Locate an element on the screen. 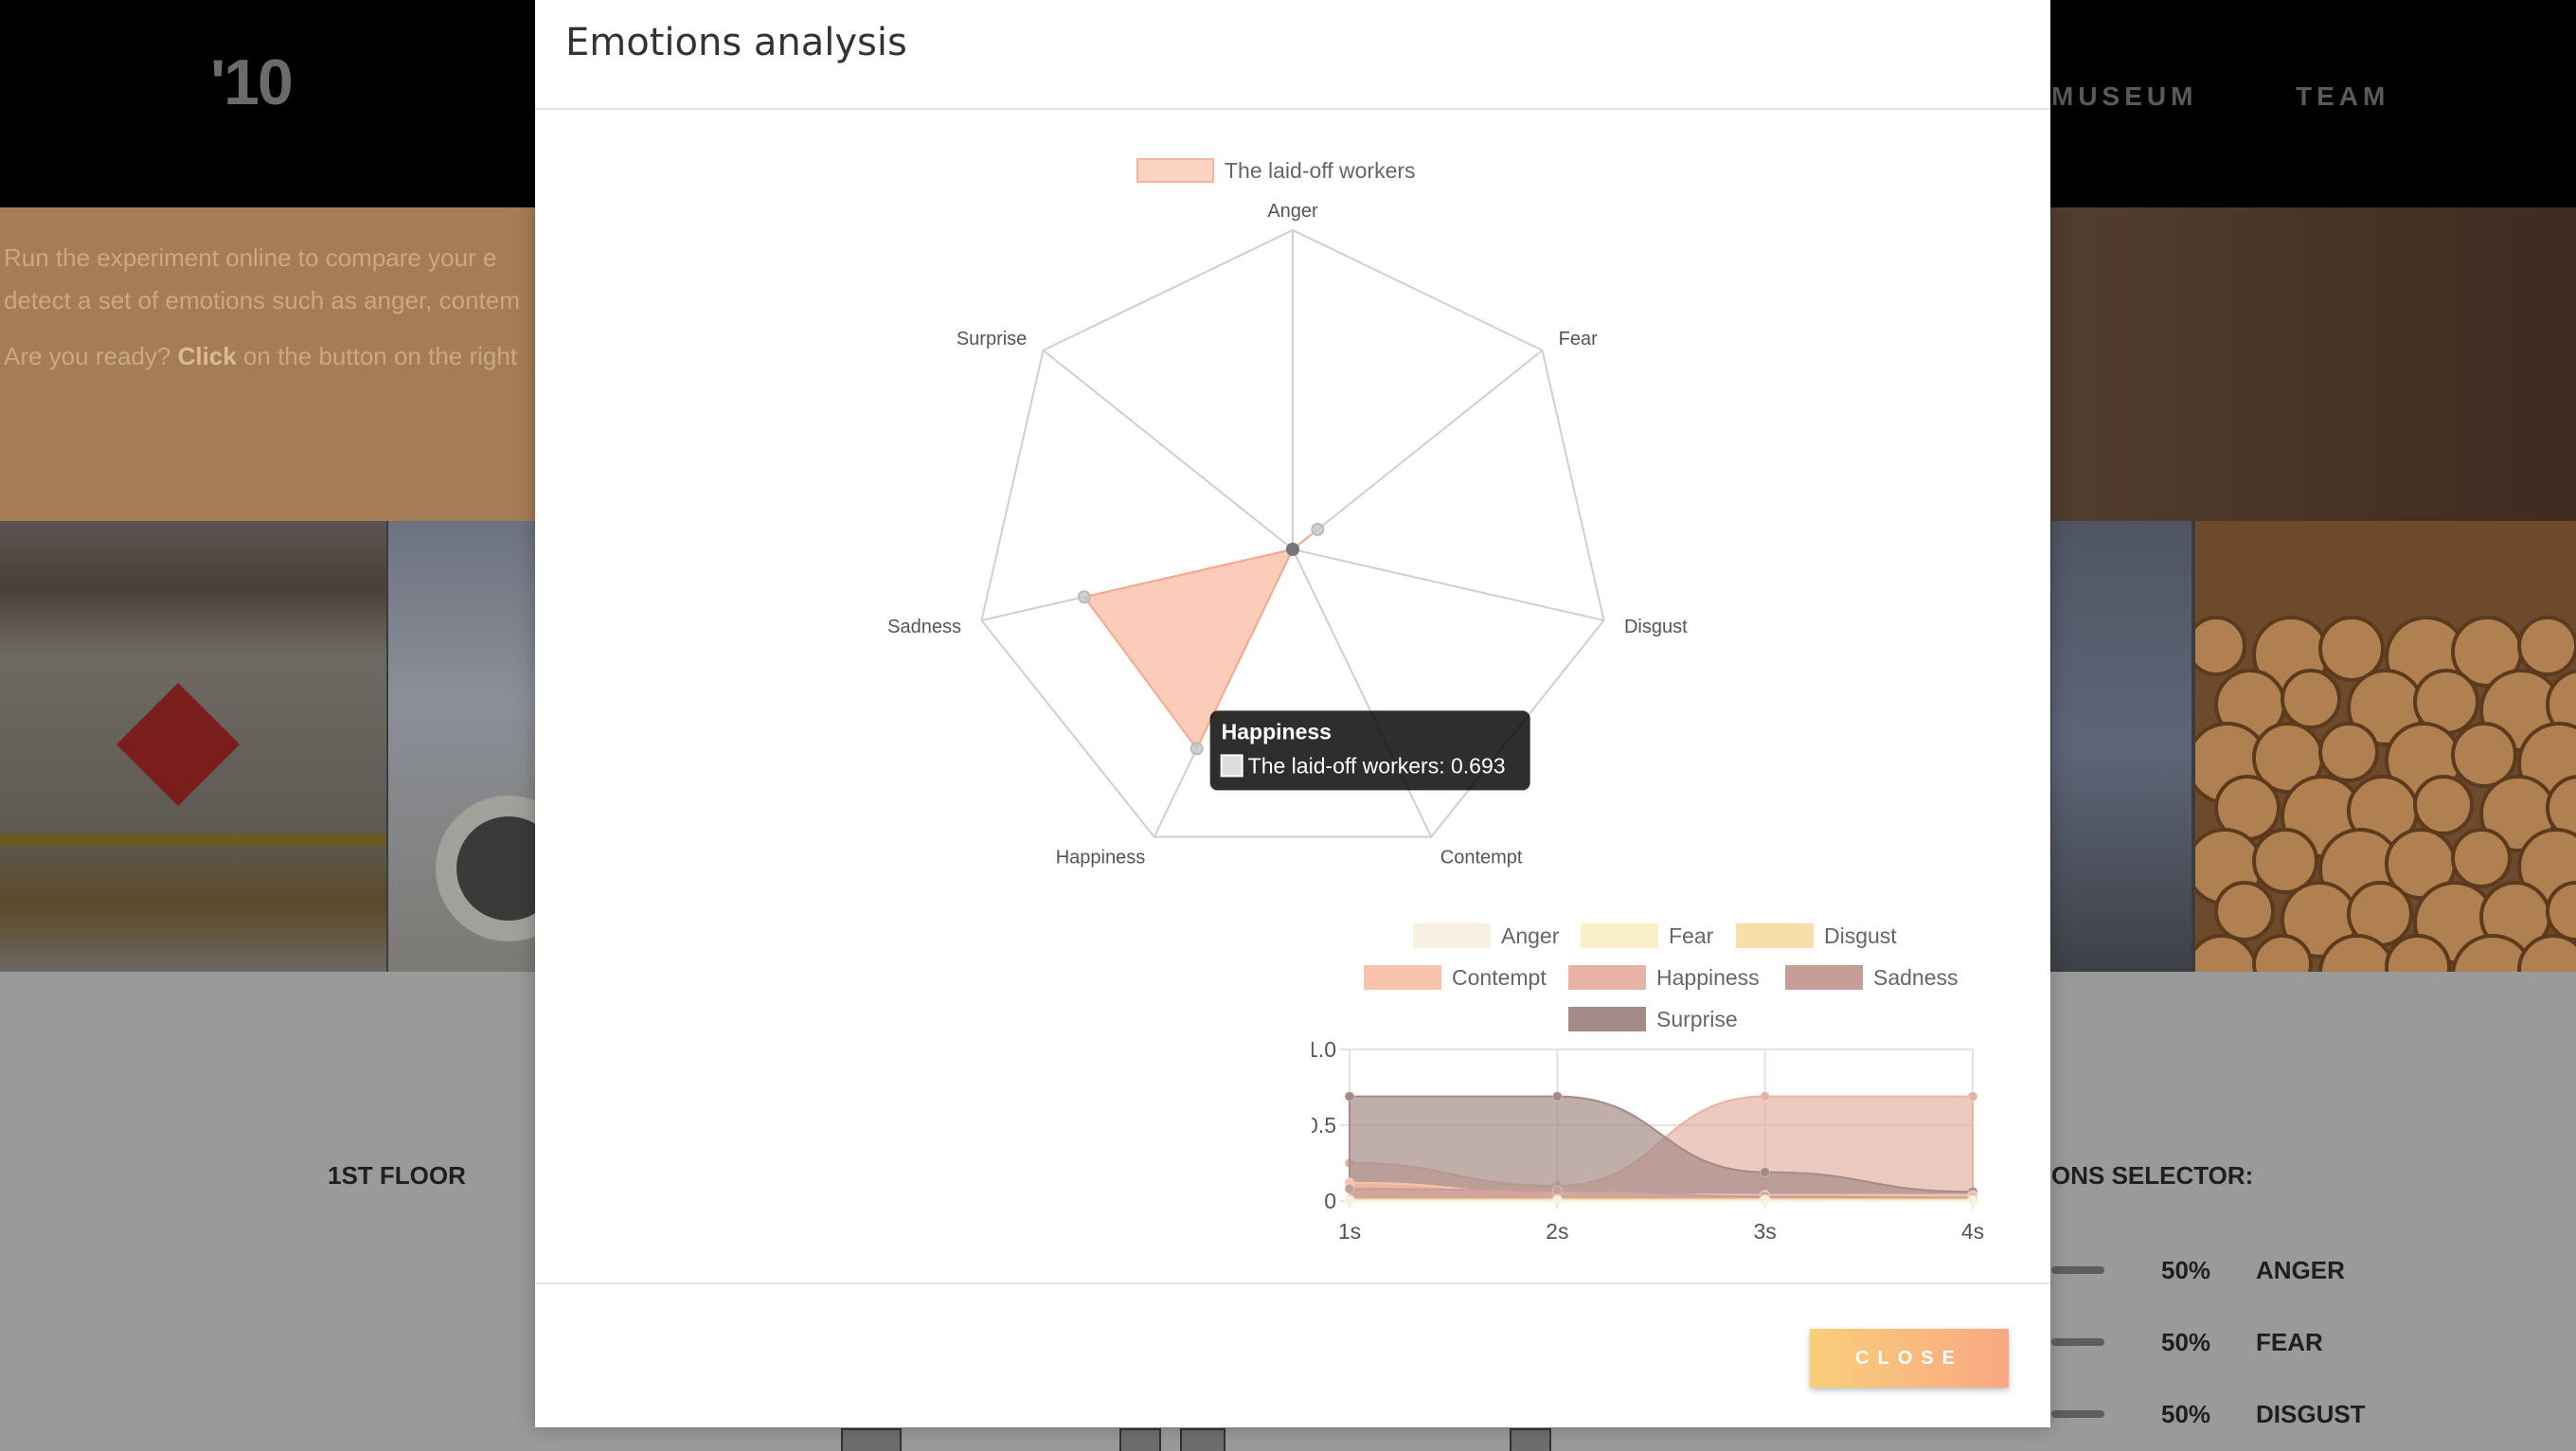  legend-swatch-sadness is located at coordinates (1824, 977).